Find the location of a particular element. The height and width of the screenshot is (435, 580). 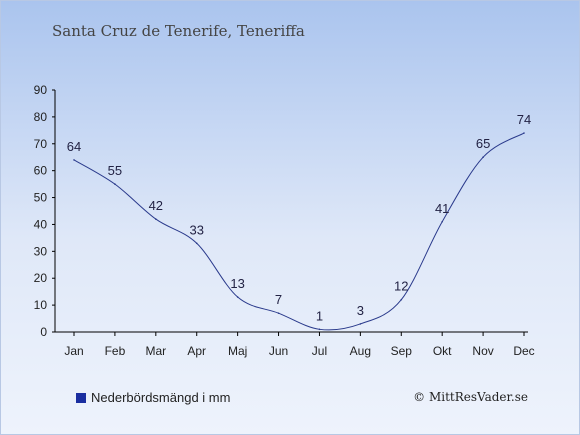

data-label: 12 is located at coordinates (401, 286).